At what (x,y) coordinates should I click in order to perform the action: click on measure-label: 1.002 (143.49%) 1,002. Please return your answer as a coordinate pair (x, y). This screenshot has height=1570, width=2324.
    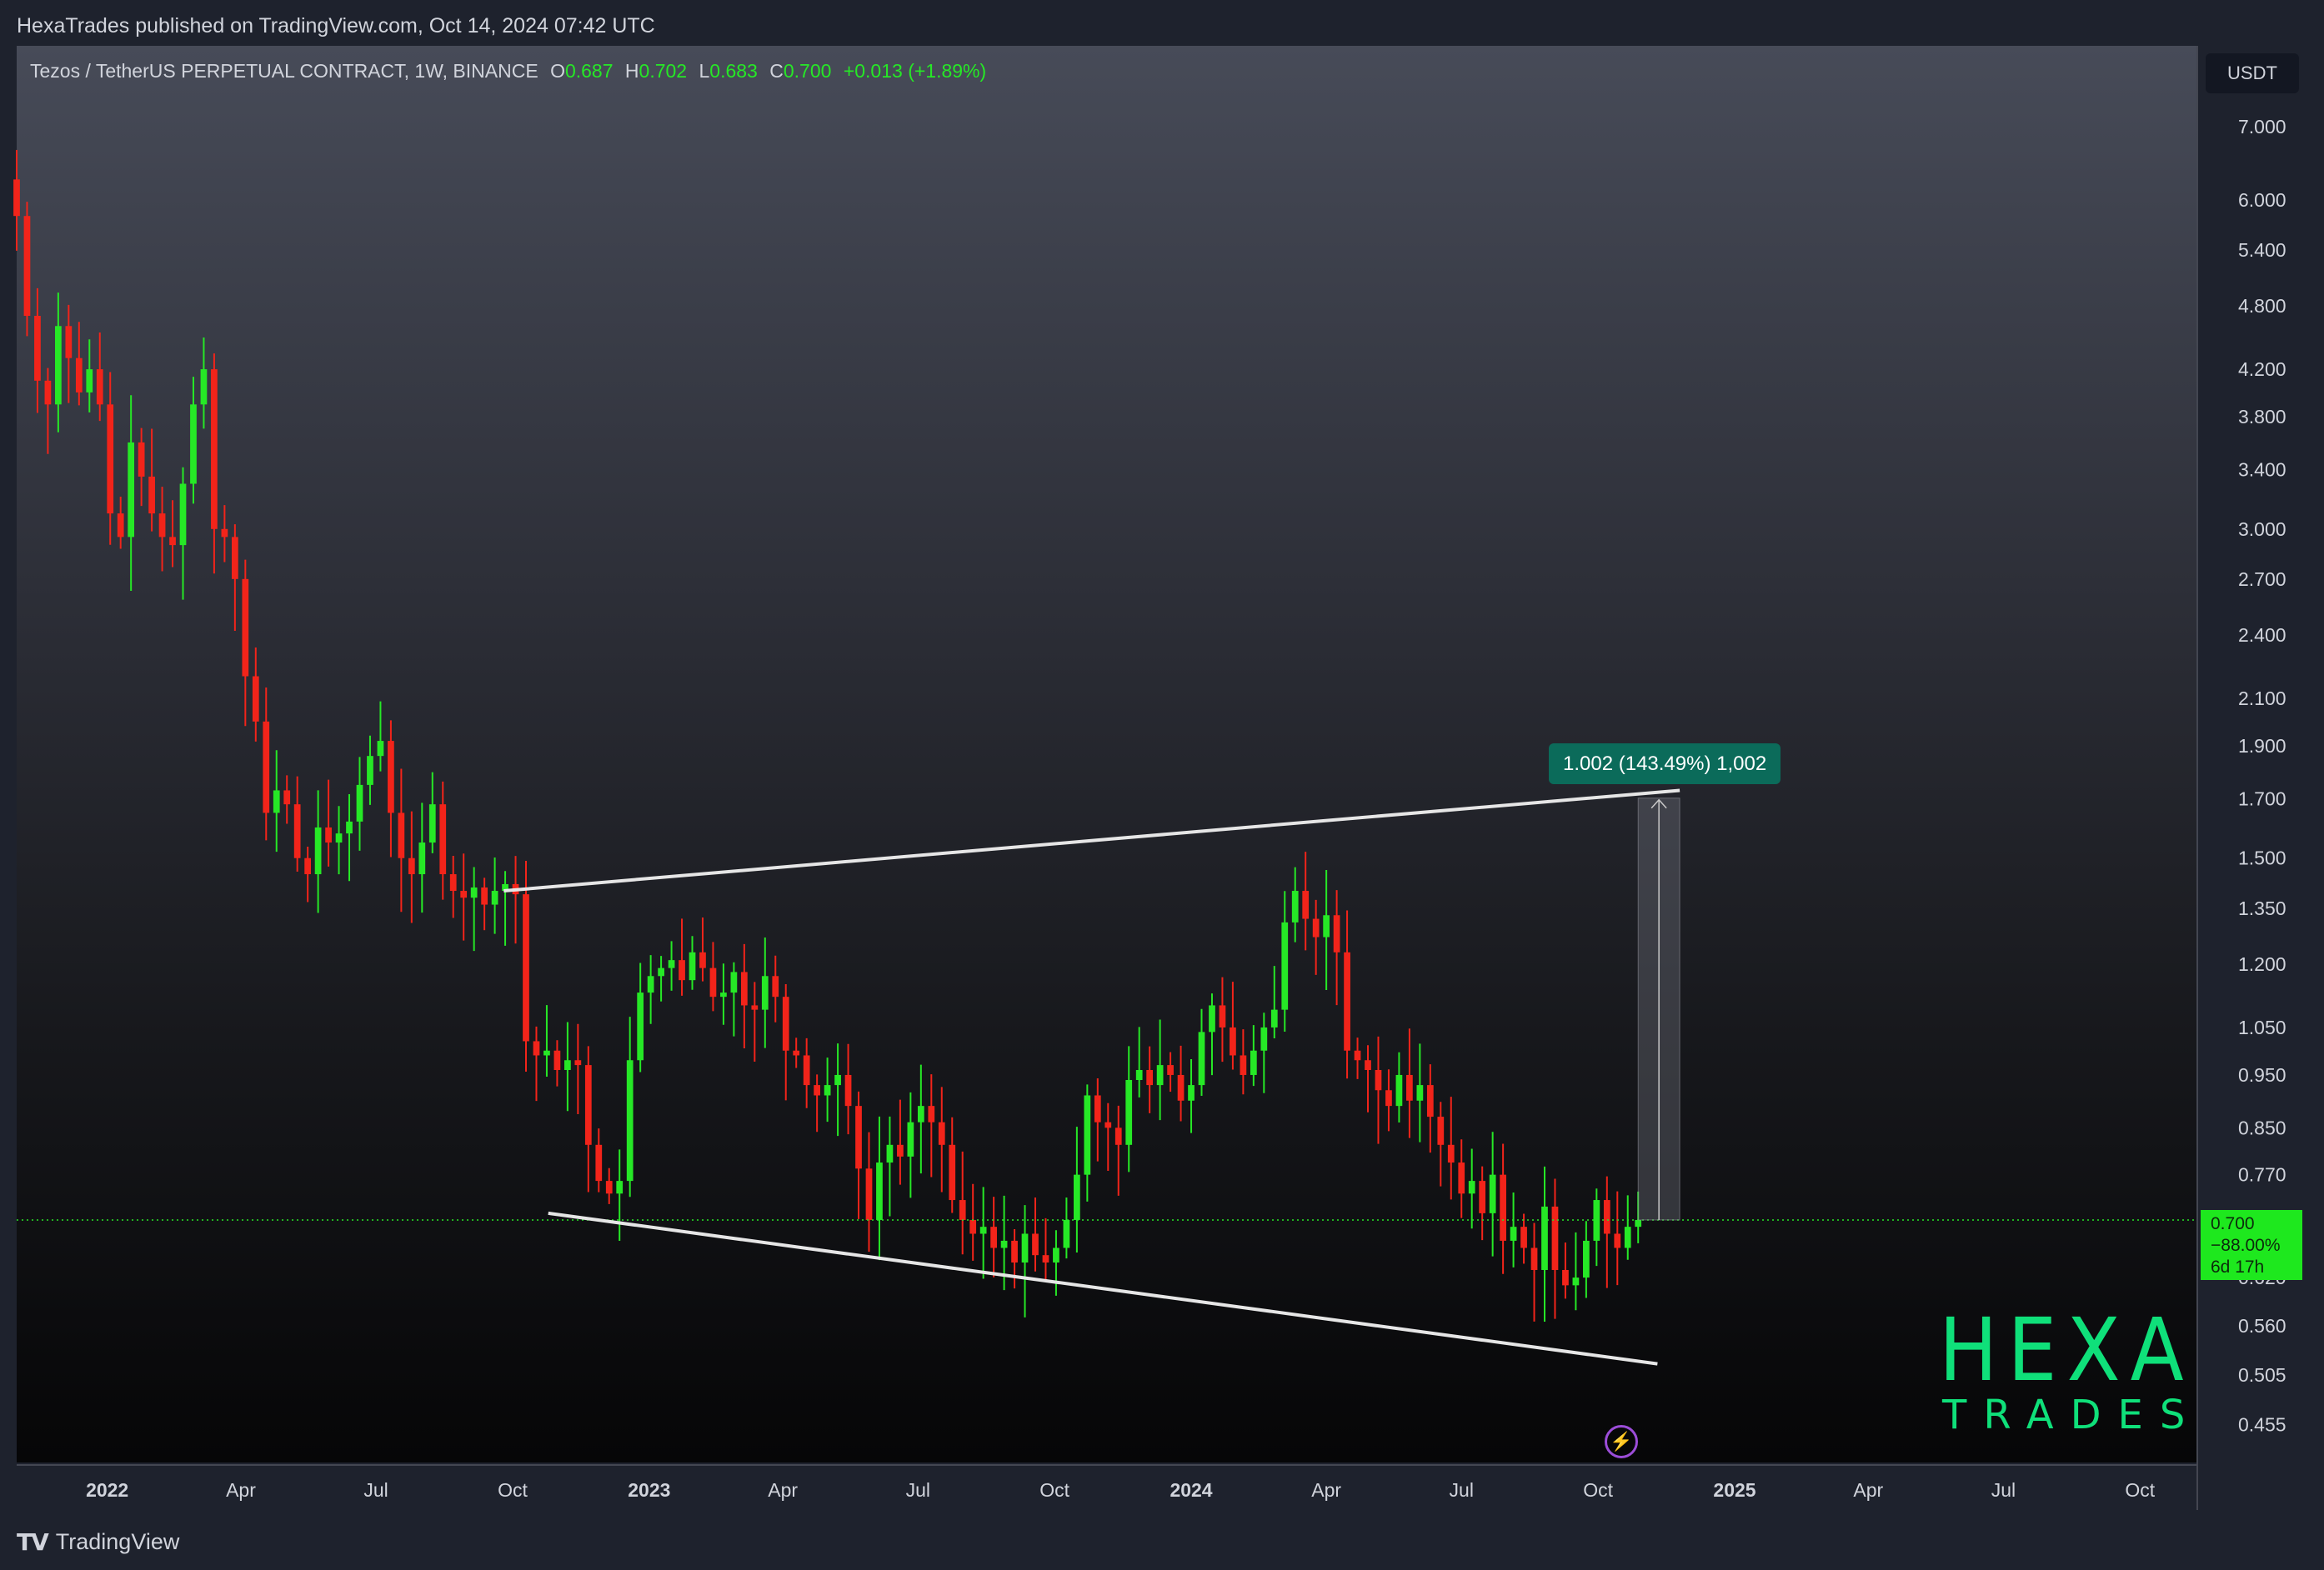
    Looking at the image, I should click on (1665, 763).